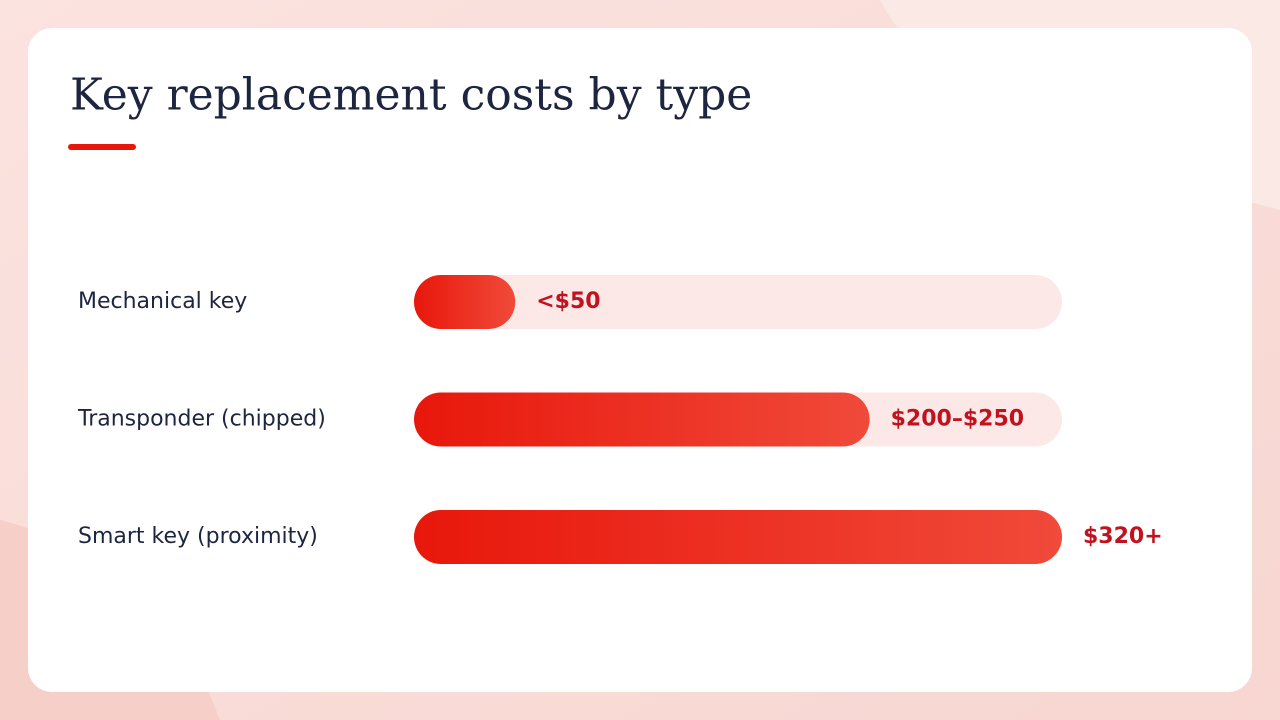 This screenshot has width=1280, height=720. What do you see at coordinates (201, 419) in the screenshot?
I see `category-label: Transponder (chipped)` at bounding box center [201, 419].